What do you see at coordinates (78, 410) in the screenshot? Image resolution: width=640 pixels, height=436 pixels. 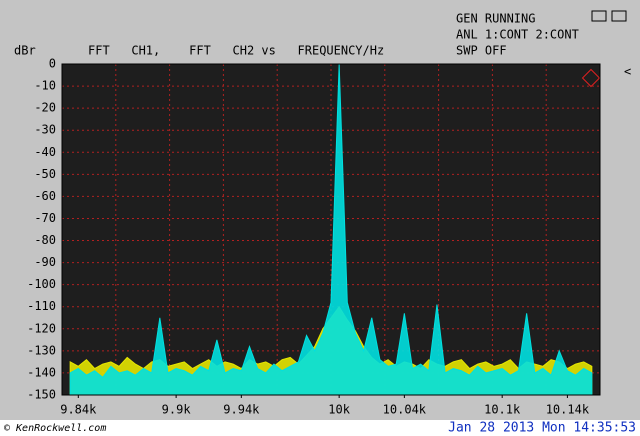 I see `x-tick-label: 9.84k` at bounding box center [78, 410].